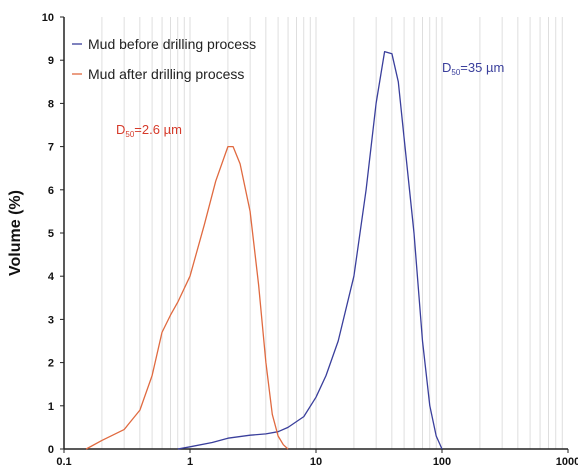  What do you see at coordinates (166, 74) in the screenshot?
I see `legend-label-after: Mud after drilling process` at bounding box center [166, 74].